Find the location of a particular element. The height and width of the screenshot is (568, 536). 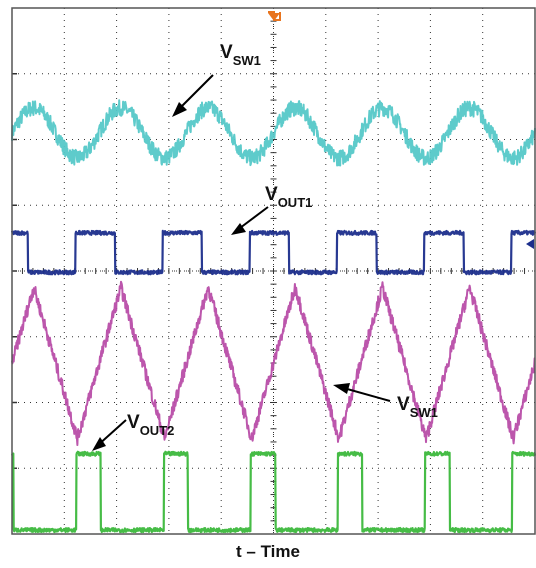

label-vsw1-top: VSW1 is located at coordinates (216, 79).